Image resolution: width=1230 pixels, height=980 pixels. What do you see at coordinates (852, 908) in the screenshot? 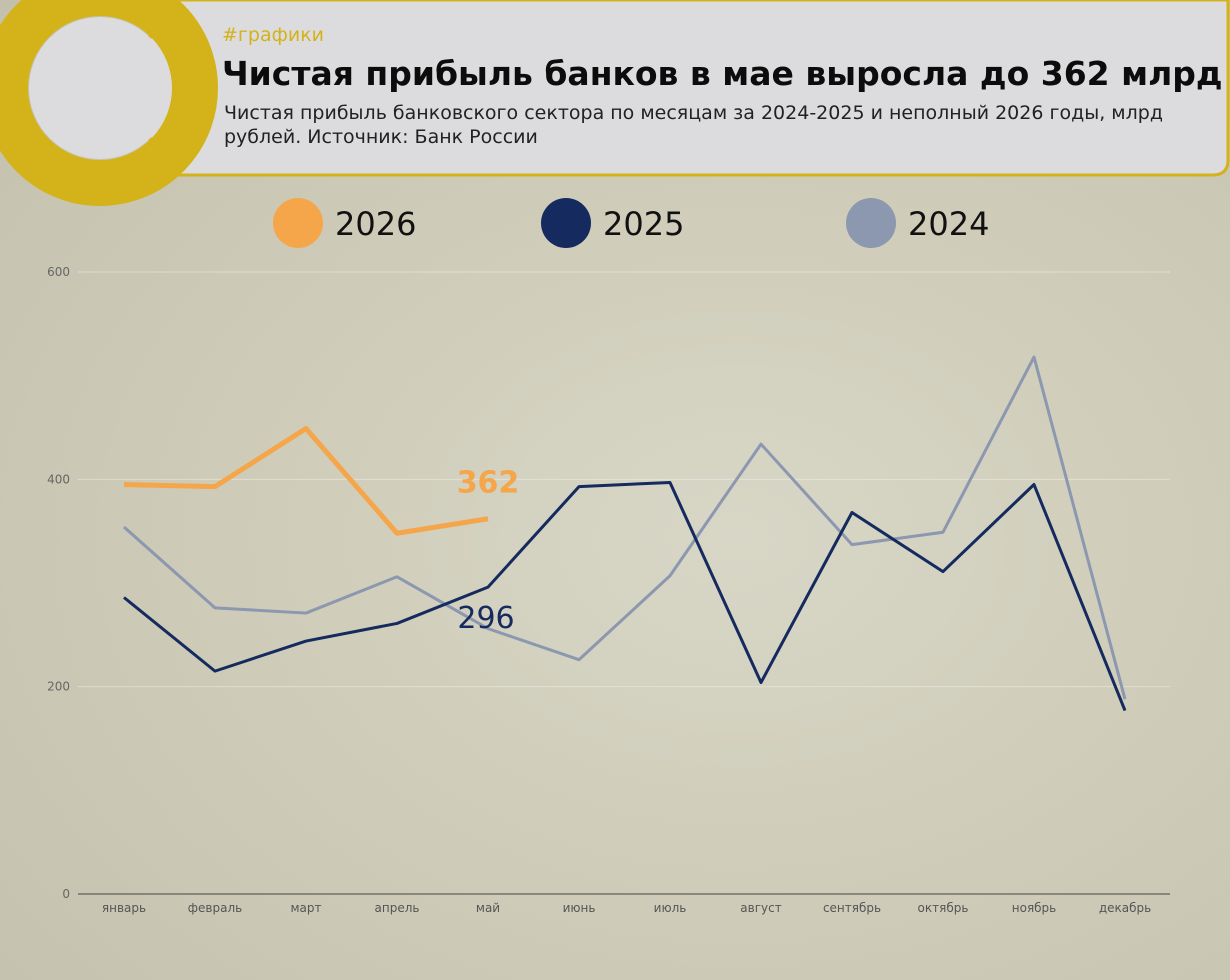
I see `x-tick-label: сентябрь` at bounding box center [852, 908].